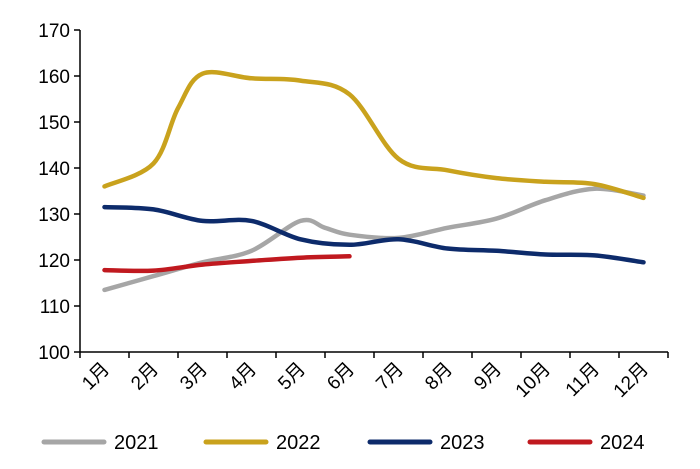 This screenshot has width=700, height=469. I want to click on x-tick-label: 4月, so click(243, 377).